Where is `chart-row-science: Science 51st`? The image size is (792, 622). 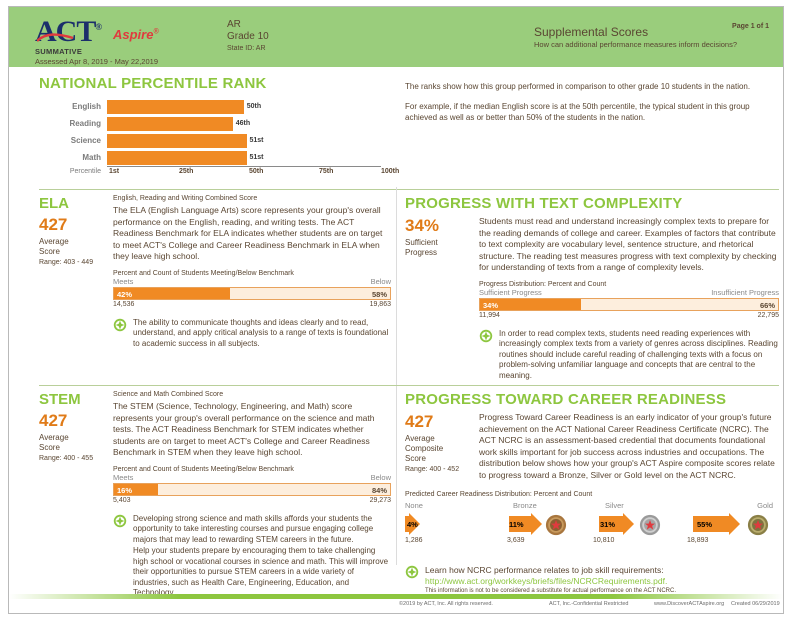
chart-row-science: Science 51st is located at coordinates (215, 141).